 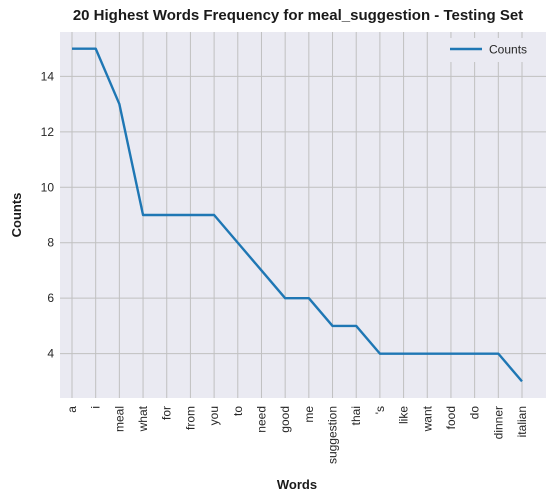 What do you see at coordinates (261, 419) in the screenshot?
I see `x-tick-label: need` at bounding box center [261, 419].